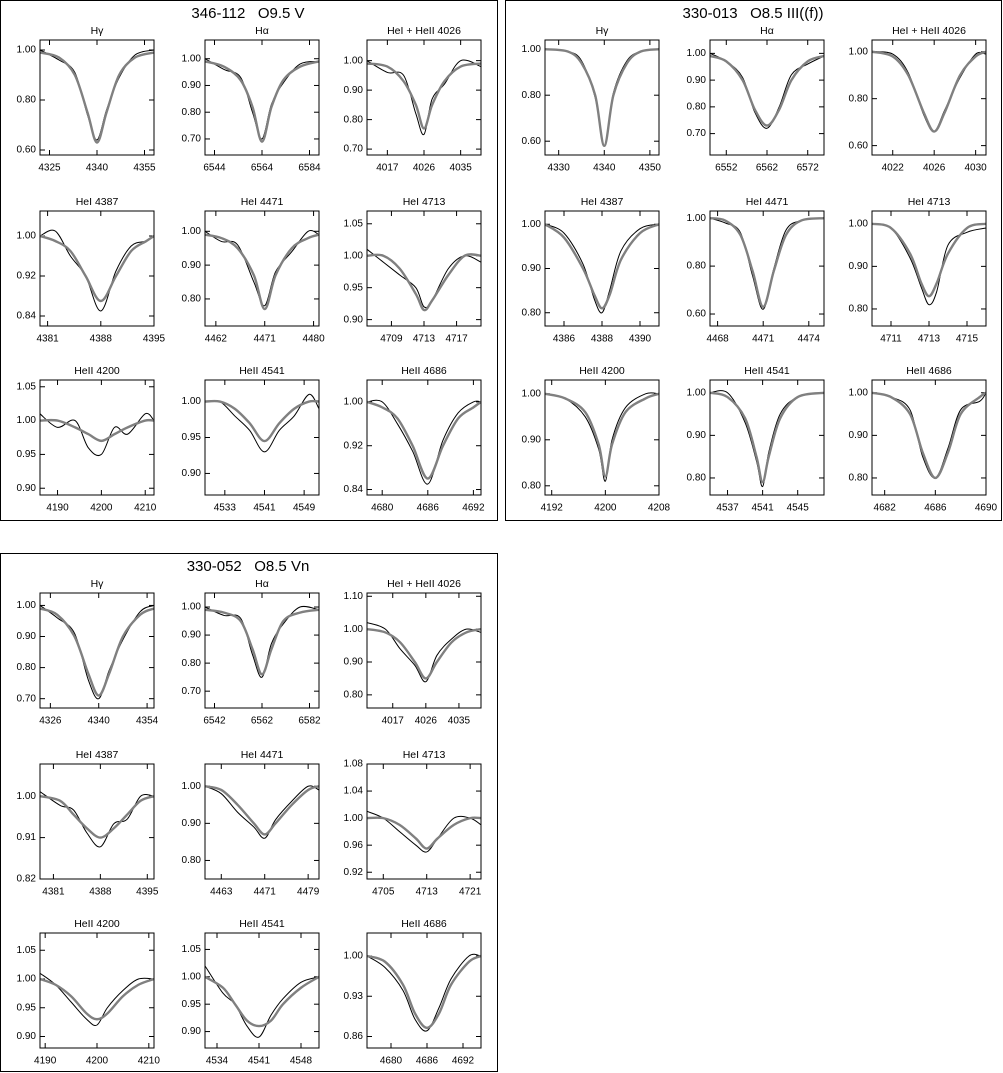 The width and height of the screenshot is (1003, 1073). What do you see at coordinates (726, 168) in the screenshot?
I see `x-tick-label: 6552` at bounding box center [726, 168].